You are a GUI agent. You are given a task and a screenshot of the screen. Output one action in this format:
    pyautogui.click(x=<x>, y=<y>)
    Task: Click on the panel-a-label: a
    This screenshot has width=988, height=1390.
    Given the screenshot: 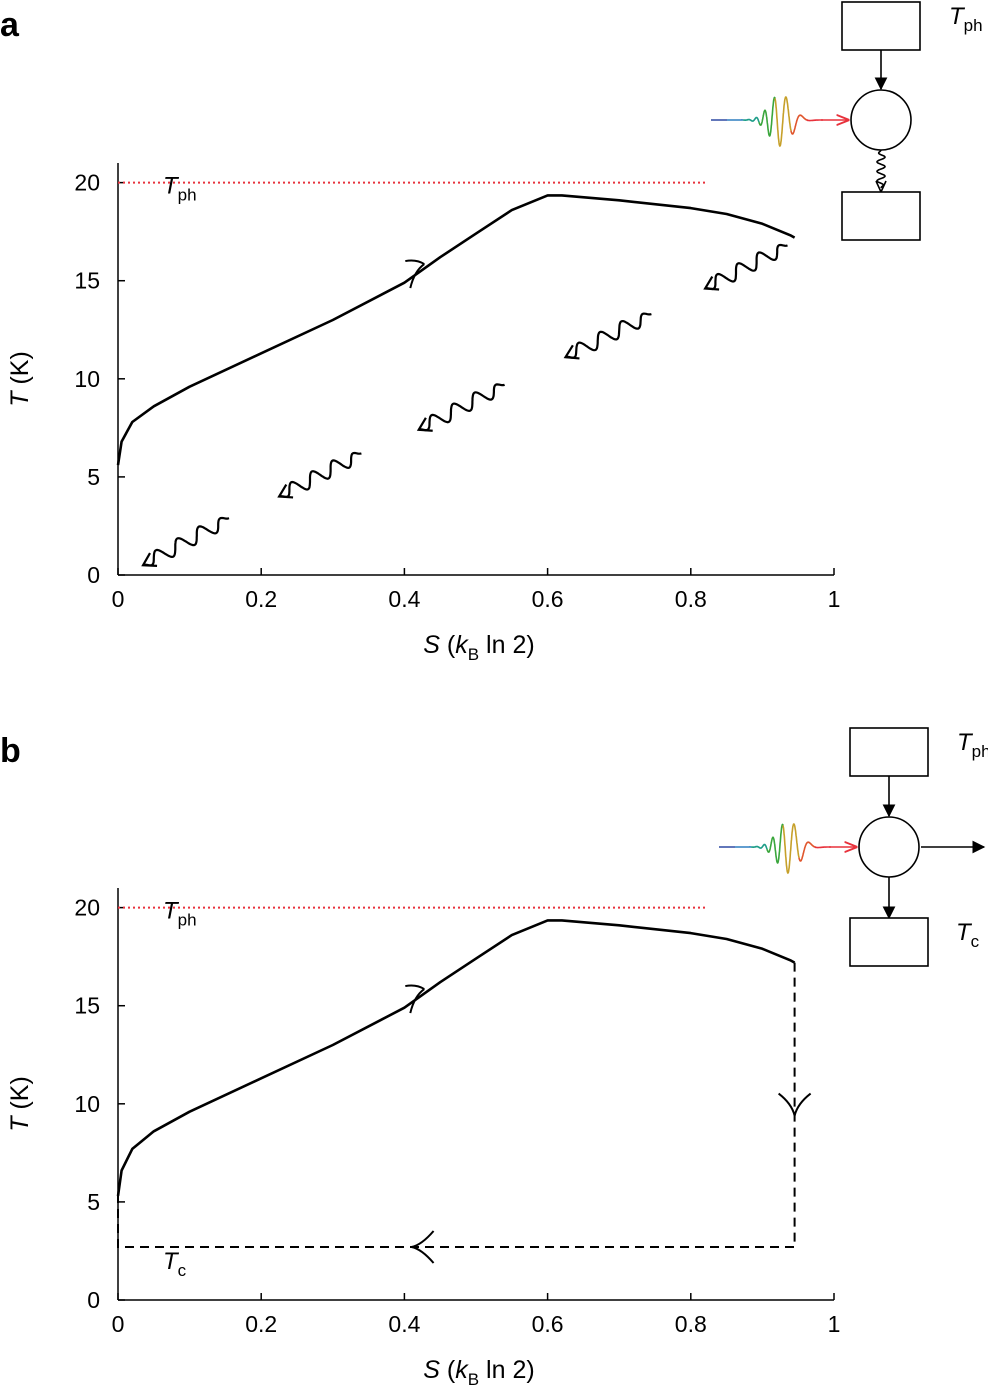 What is the action you would take?
    pyautogui.click(x=10, y=25)
    